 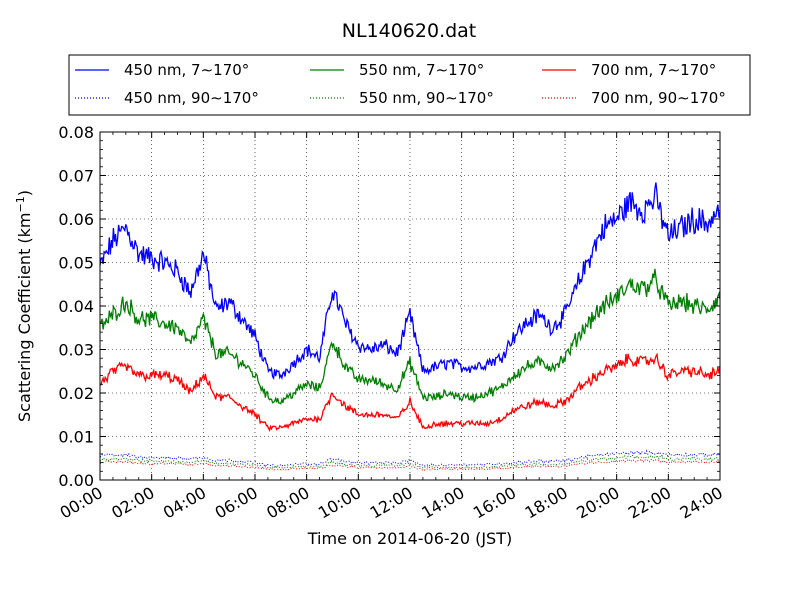 What do you see at coordinates (421, 70) in the screenshot?
I see `legend-label: 550 nm, 7∼170°` at bounding box center [421, 70].